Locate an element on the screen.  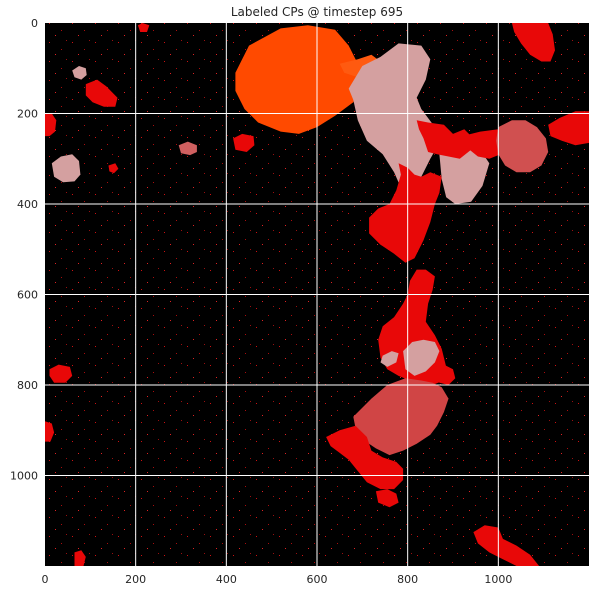
cp-region-pink-cp-mid is located at coordinates (421, 357).